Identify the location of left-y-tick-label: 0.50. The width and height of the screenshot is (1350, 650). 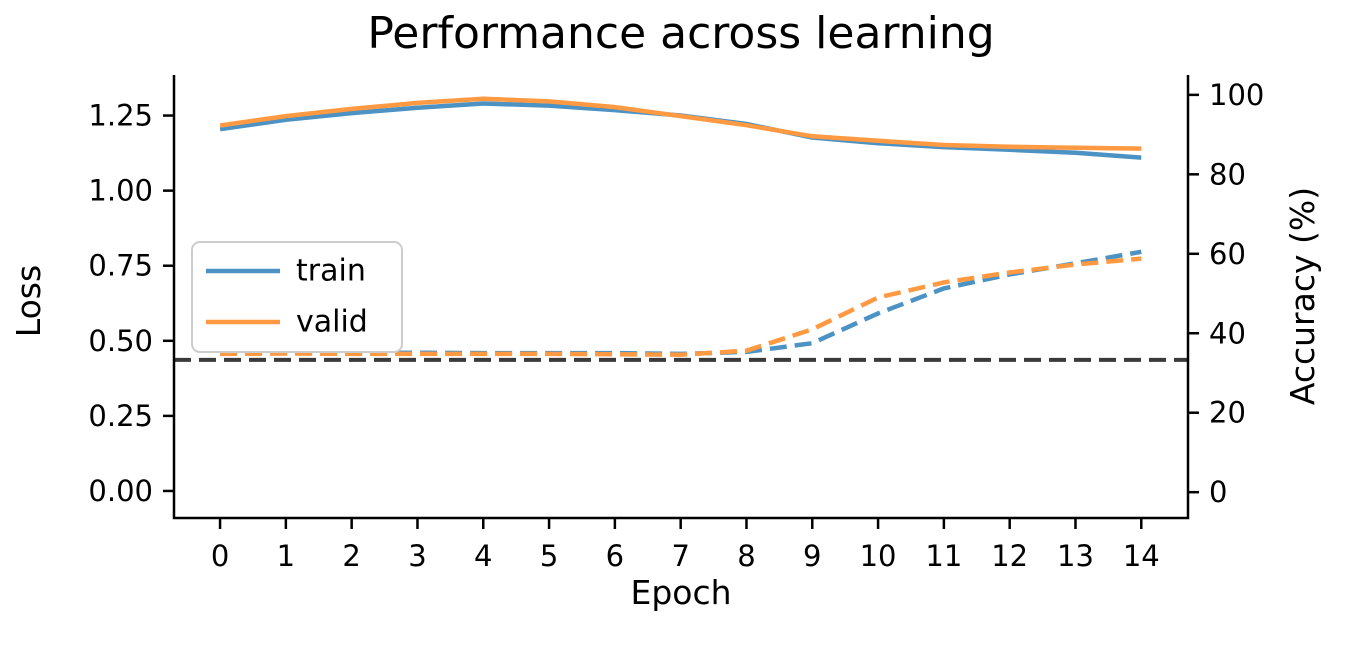
(120, 341).